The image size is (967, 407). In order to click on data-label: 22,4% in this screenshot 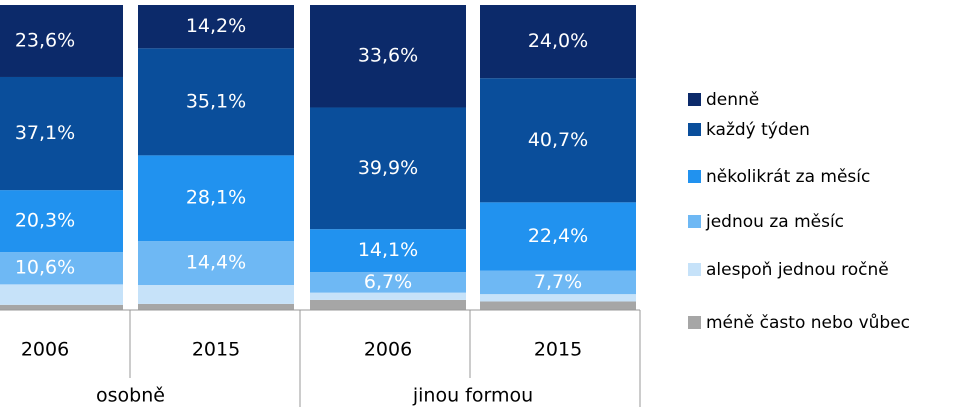, I will do `click(558, 236)`.